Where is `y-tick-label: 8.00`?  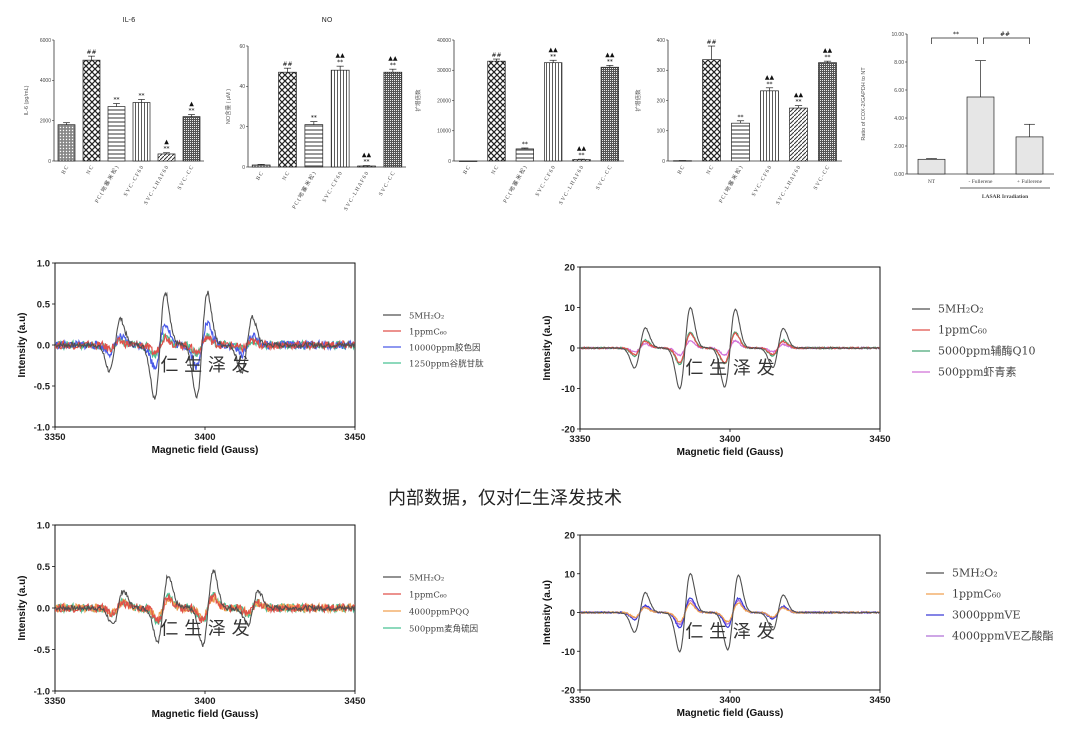
y-tick-label: 8.00 is located at coordinates (899, 63).